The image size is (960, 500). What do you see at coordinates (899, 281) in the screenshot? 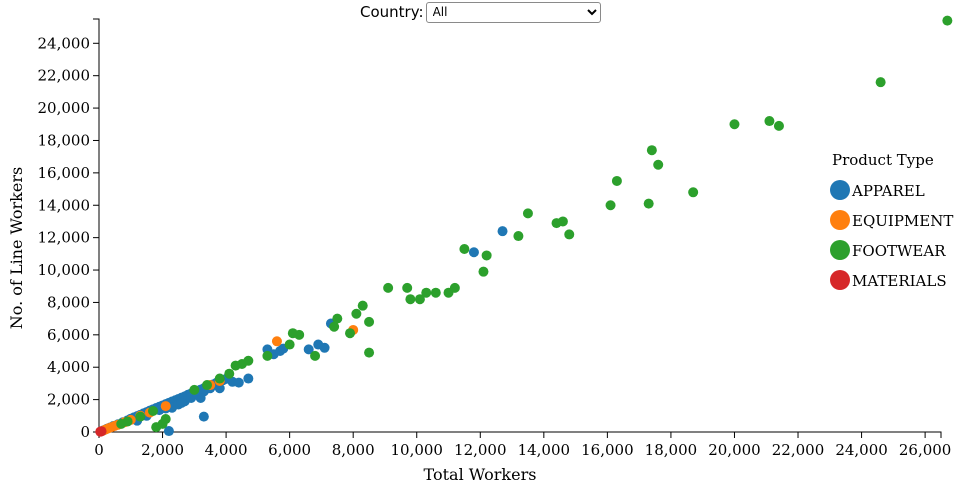
I see `legend-label: MATERIALS` at bounding box center [899, 281].